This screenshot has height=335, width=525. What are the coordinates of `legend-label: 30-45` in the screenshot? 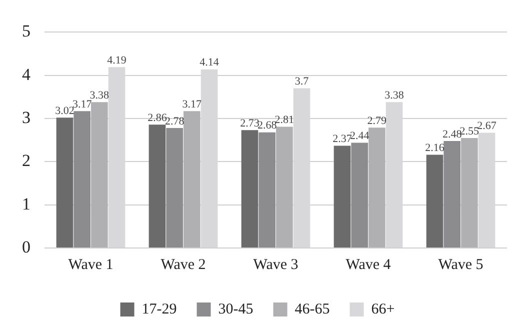 It's located at (236, 309).